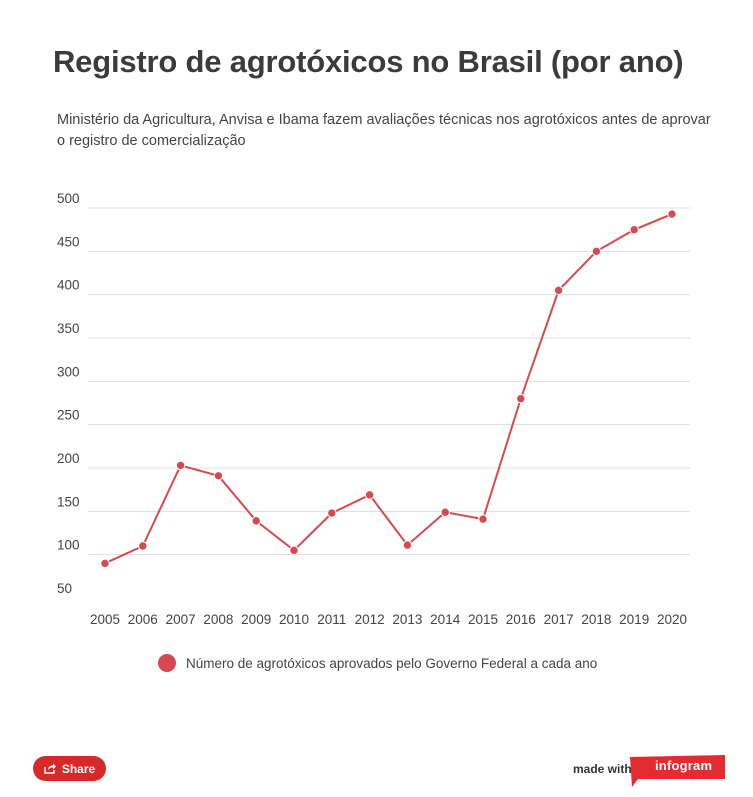 This screenshot has width=753, height=797. Describe the element at coordinates (68, 501) in the screenshot. I see `y-tick-label: 150` at that location.